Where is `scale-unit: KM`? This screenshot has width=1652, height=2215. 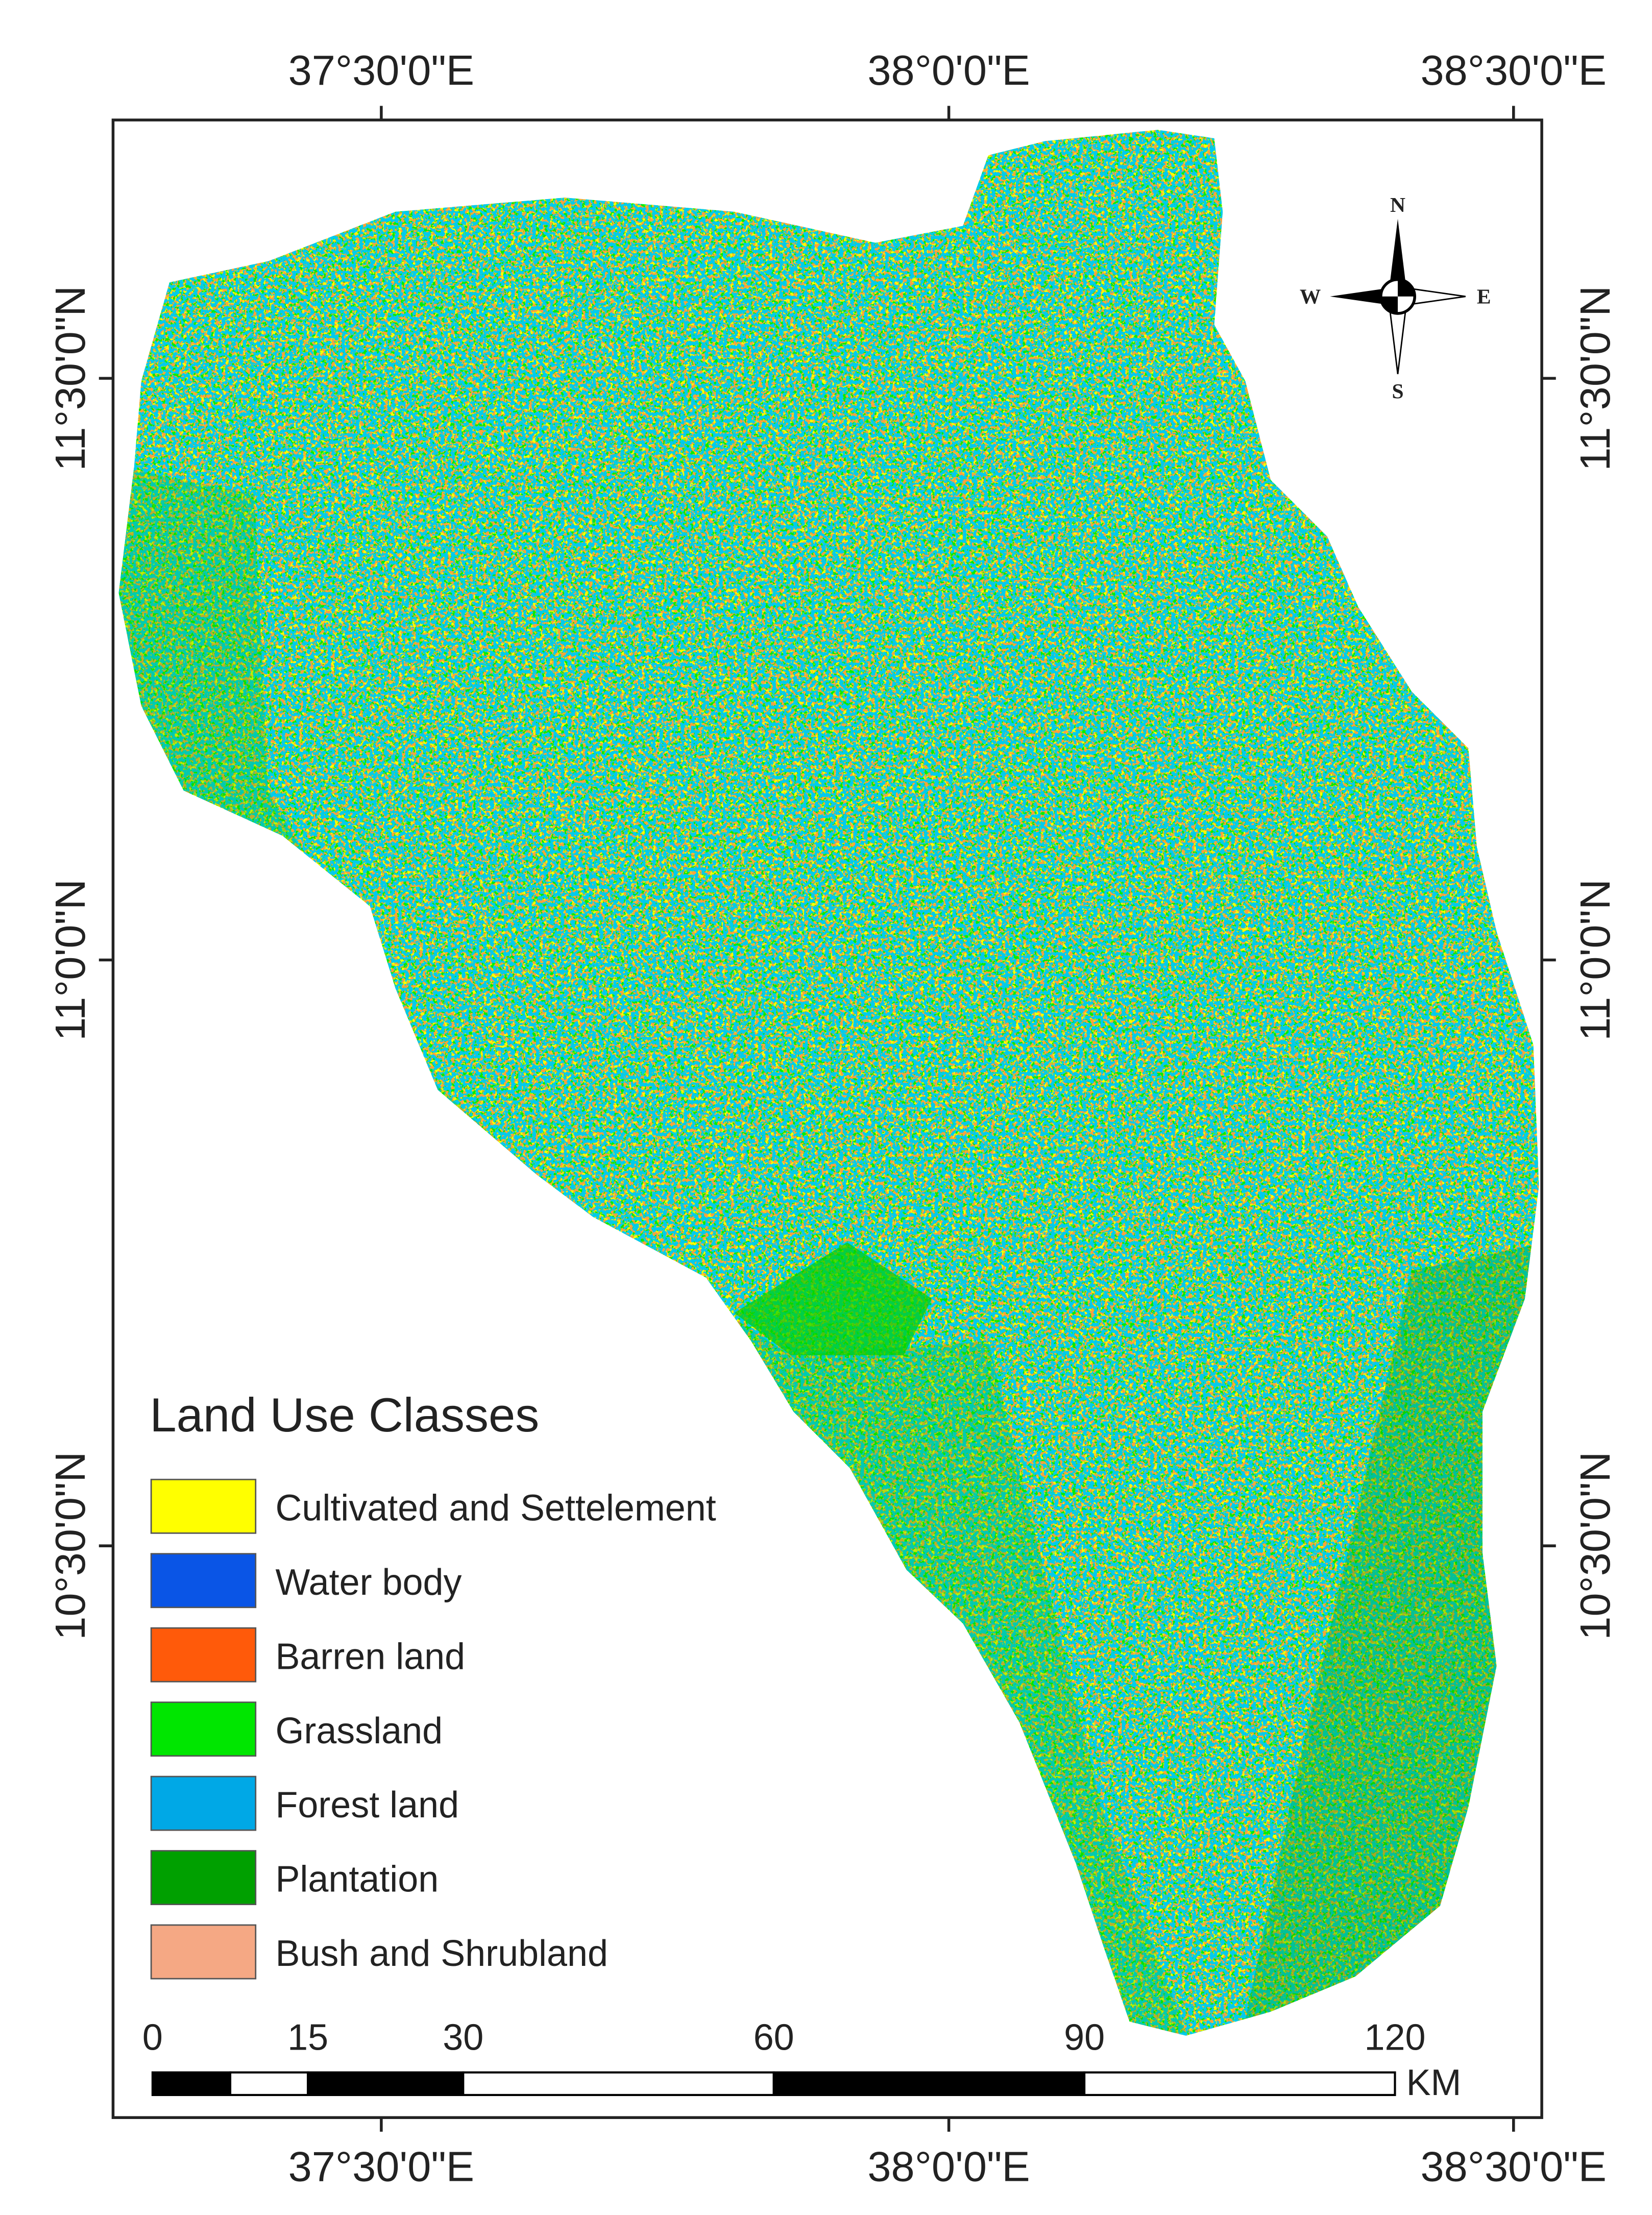 scale-unit: KM is located at coordinates (1434, 2082).